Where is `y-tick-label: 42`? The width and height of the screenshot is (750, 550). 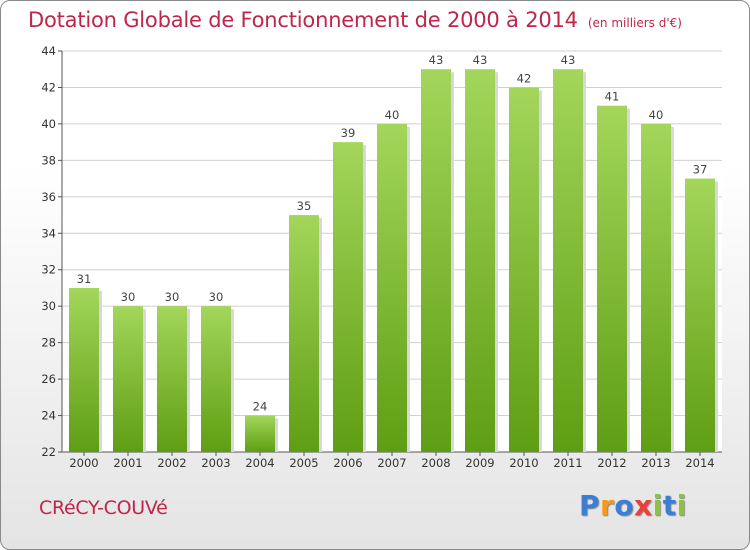
y-tick-label: 42 is located at coordinates (48, 87).